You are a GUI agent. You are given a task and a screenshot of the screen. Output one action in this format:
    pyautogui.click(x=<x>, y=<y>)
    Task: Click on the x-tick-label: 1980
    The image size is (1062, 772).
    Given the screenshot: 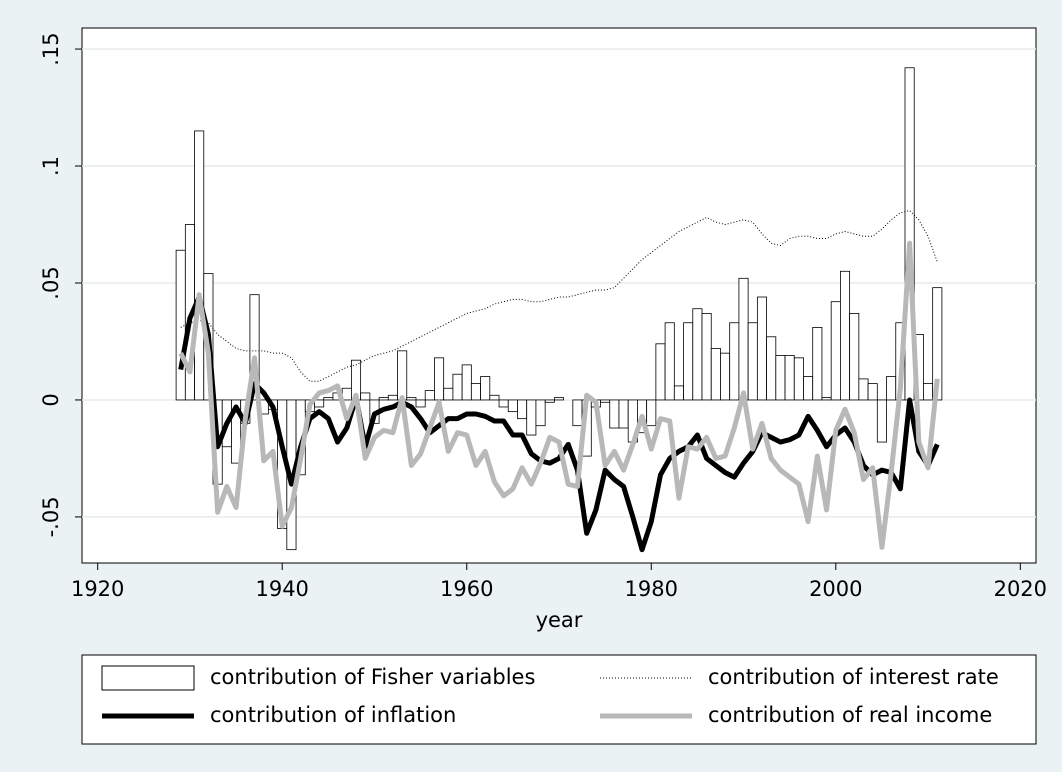 What is the action you would take?
    pyautogui.click(x=651, y=589)
    